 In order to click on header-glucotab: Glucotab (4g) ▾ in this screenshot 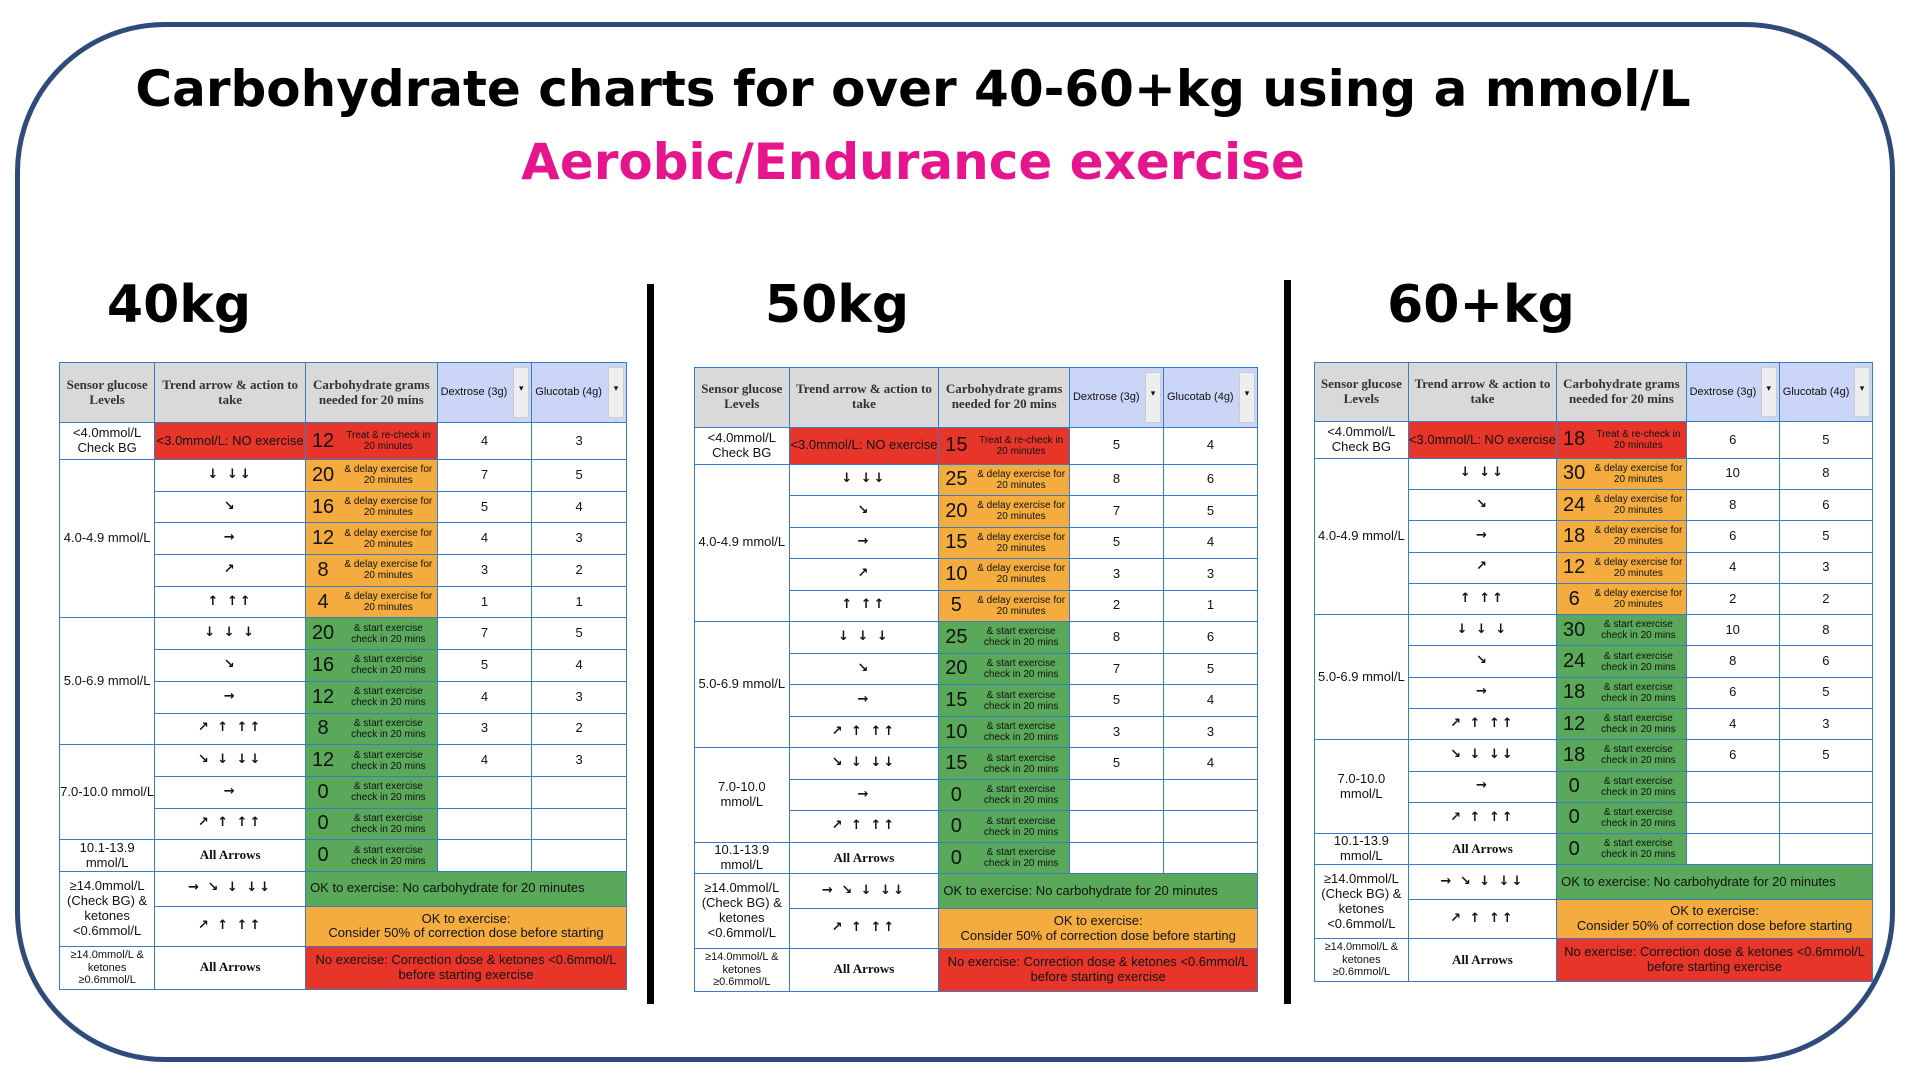, I will do `click(1210, 397)`.